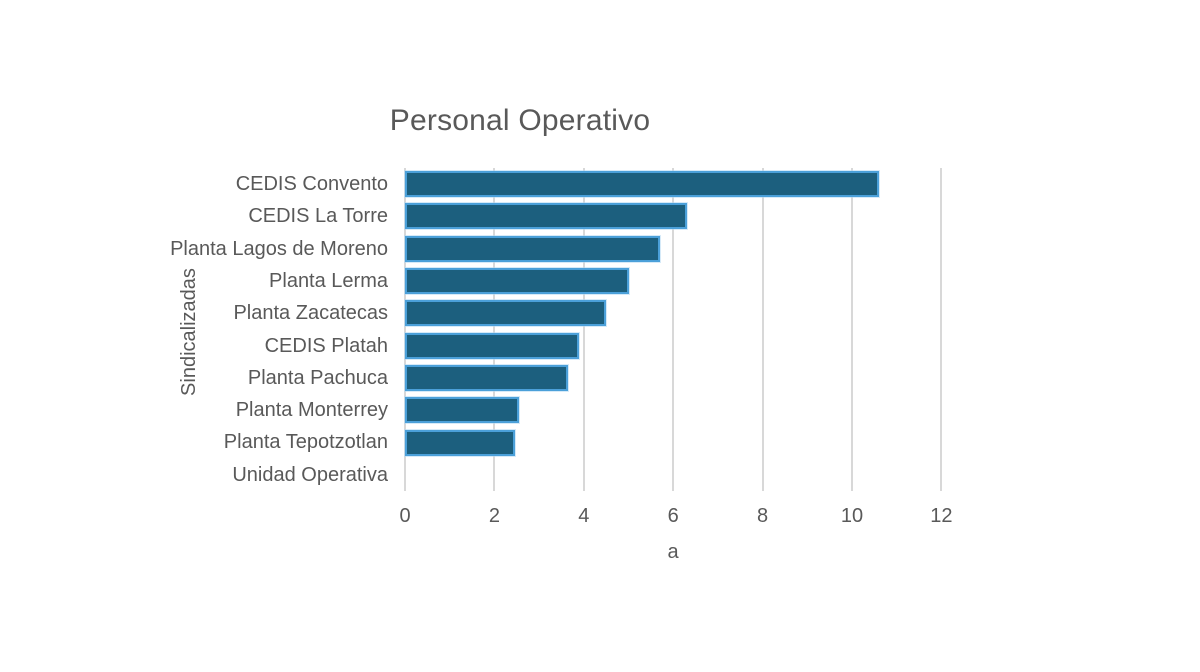 The width and height of the screenshot is (1200, 672). What do you see at coordinates (494, 516) in the screenshot?
I see `x-tick-label: 2` at bounding box center [494, 516].